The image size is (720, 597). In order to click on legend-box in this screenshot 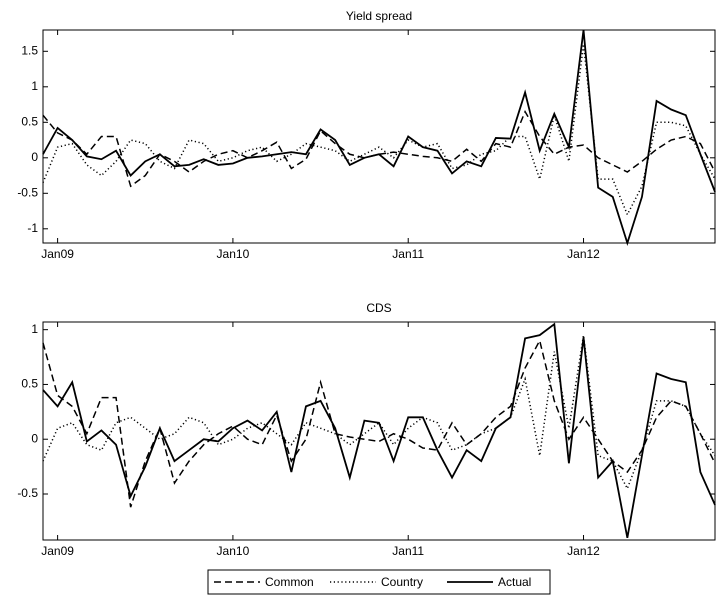, I will do `click(379, 582)`.